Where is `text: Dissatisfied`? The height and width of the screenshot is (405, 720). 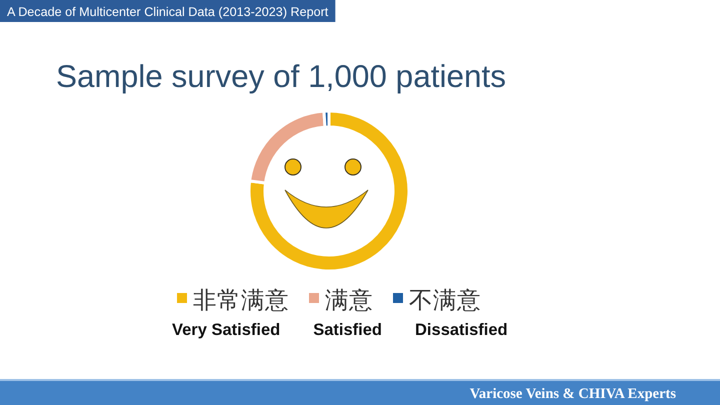
text: Dissatisfied is located at coordinates (461, 330).